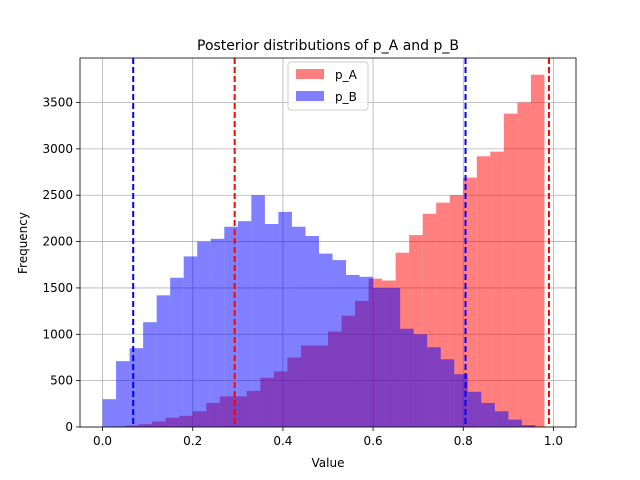 Image resolution: width=640 pixels, height=480 pixels. What do you see at coordinates (463, 441) in the screenshot?
I see `x-tick-label: 0.8` at bounding box center [463, 441].